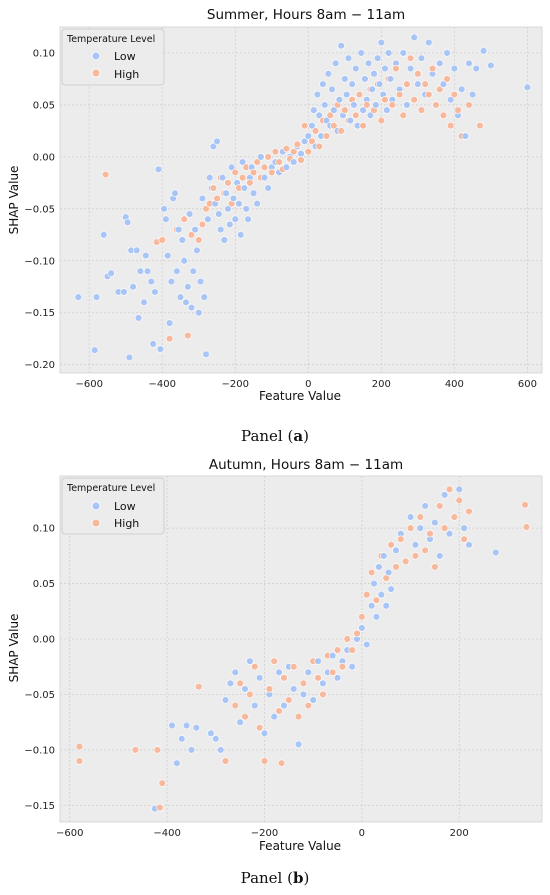 The width and height of the screenshot is (550, 895). What do you see at coordinates (454, 384) in the screenshot?
I see `x-tick-label: 400` at bounding box center [454, 384].